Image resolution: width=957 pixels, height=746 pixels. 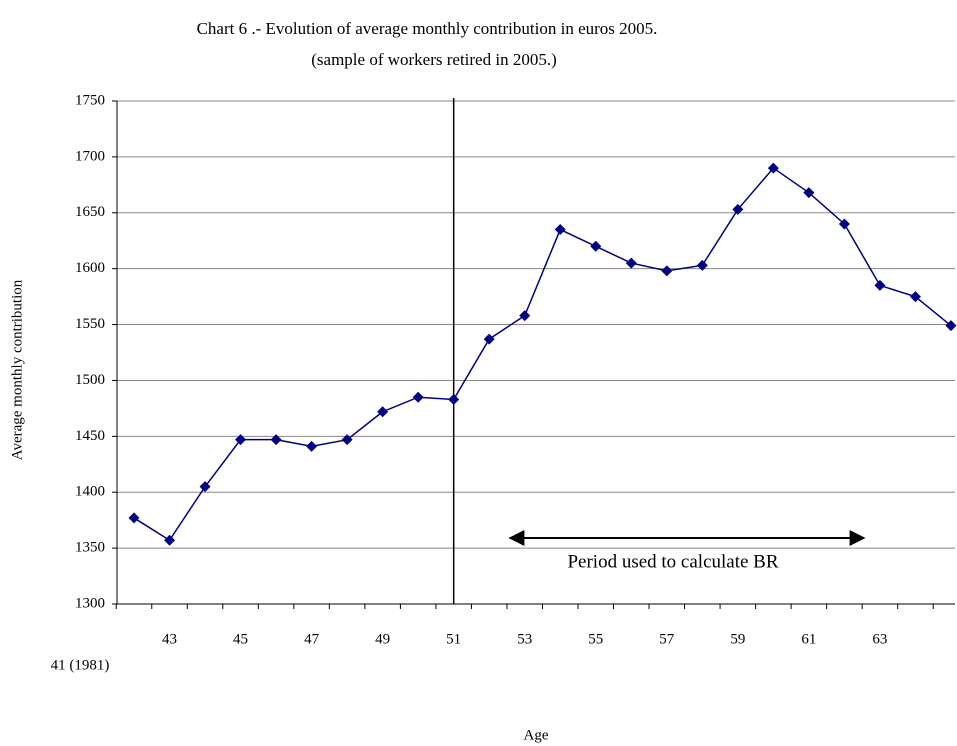 What do you see at coordinates (90, 324) in the screenshot?
I see `y-tick-label: 1550` at bounding box center [90, 324].